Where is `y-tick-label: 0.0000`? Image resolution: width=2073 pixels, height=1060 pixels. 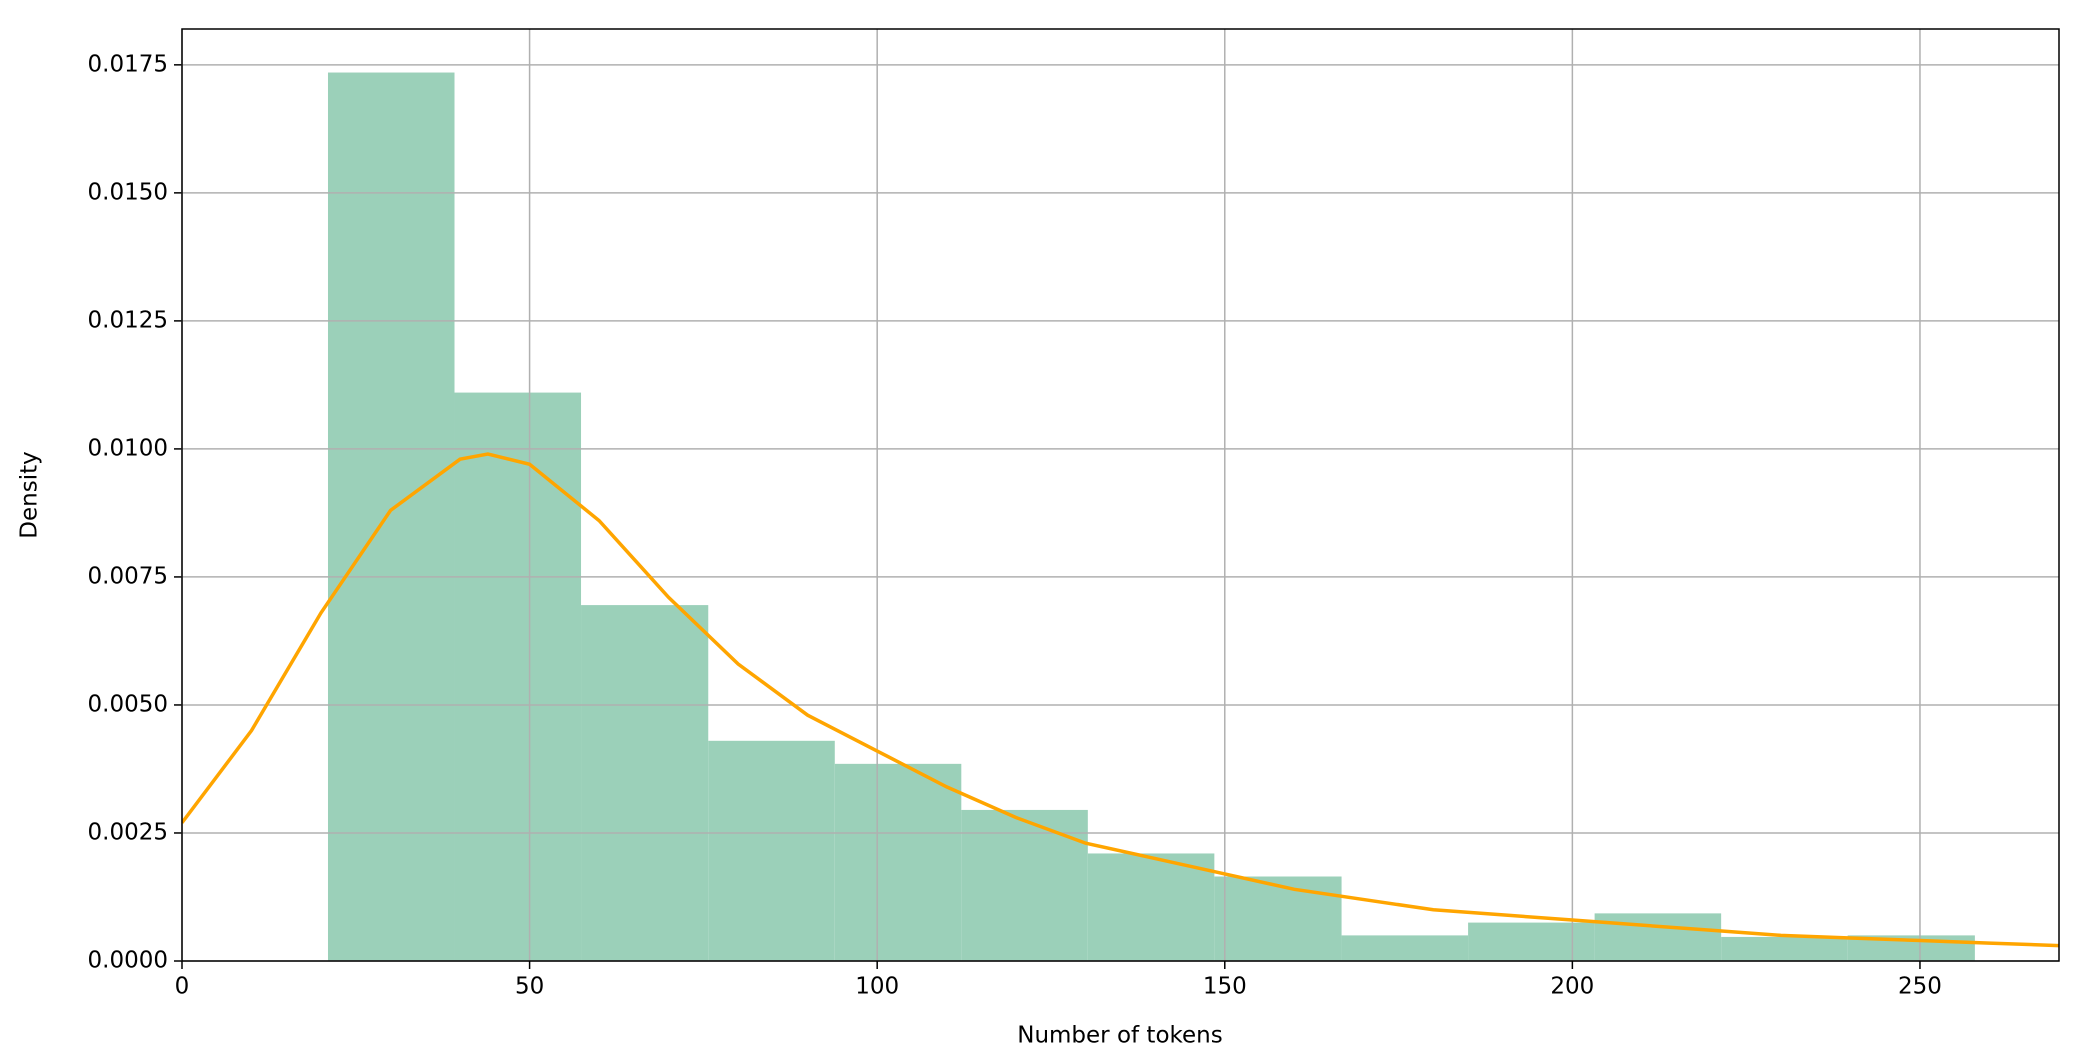
y-tick-label: 0.0000 is located at coordinates (128, 961).